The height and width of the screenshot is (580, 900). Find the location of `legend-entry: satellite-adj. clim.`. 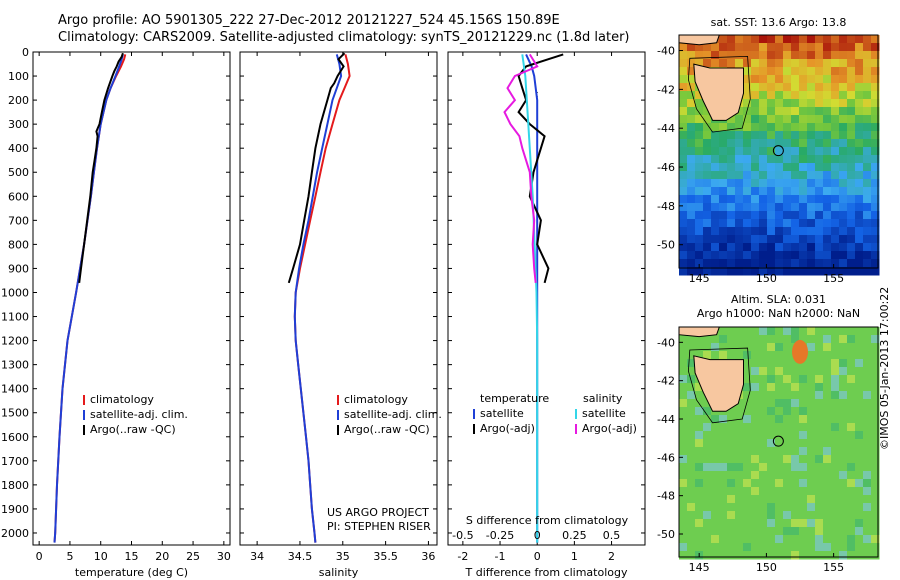

legend-entry: satellite-adj. clim. is located at coordinates (139, 414).